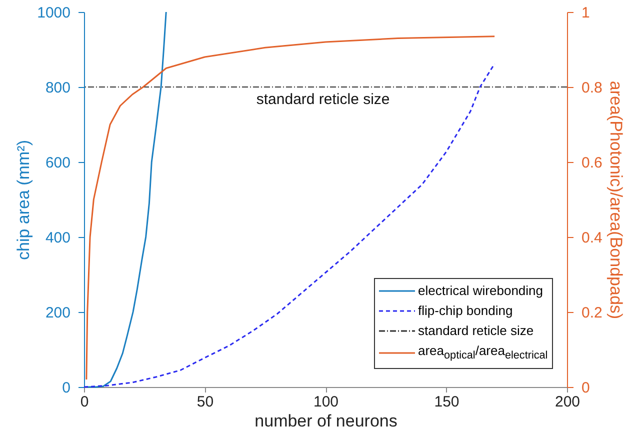 The height and width of the screenshot is (447, 631). Describe the element at coordinates (205, 402) in the screenshot. I see `x-tick-label: 50` at that location.